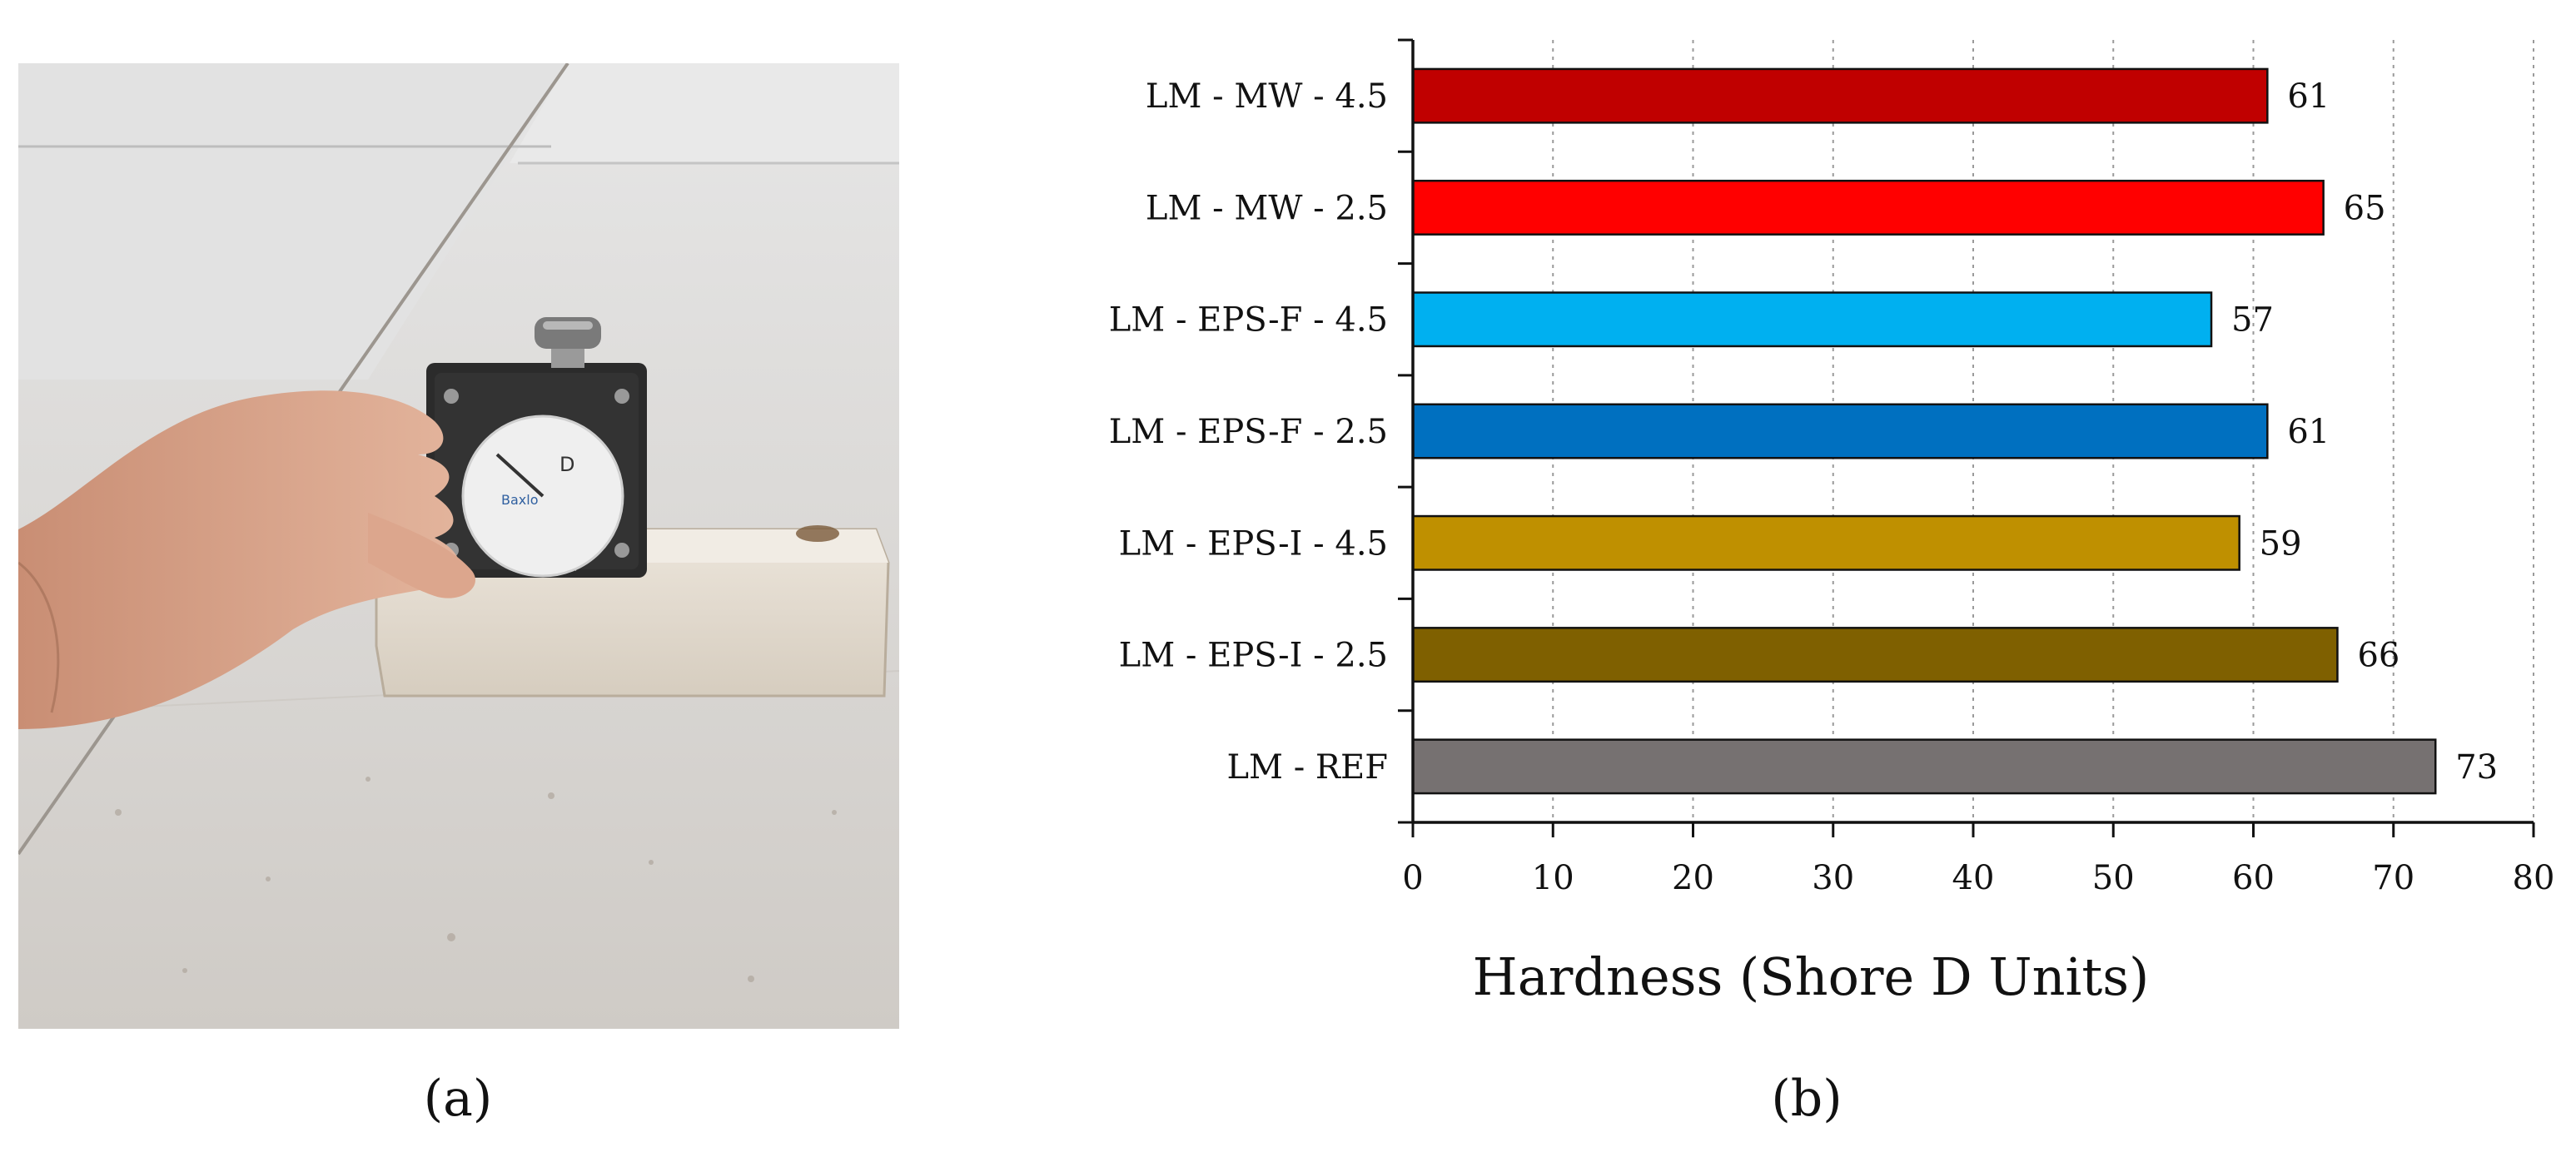 Image resolution: width=2576 pixels, height=1152 pixels. Describe the element at coordinates (2281, 543) in the screenshot. I see `data-label: 59` at that location.